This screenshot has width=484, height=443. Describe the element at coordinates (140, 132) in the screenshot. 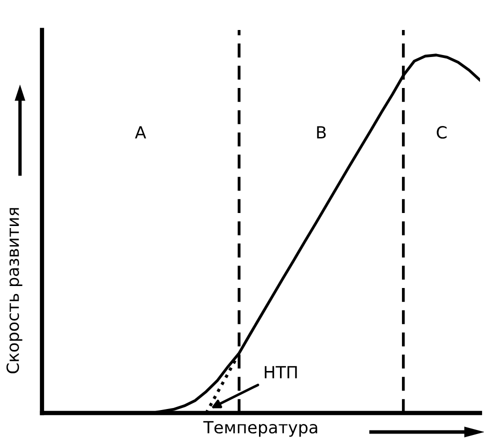

I see `annotation: A` at that location.